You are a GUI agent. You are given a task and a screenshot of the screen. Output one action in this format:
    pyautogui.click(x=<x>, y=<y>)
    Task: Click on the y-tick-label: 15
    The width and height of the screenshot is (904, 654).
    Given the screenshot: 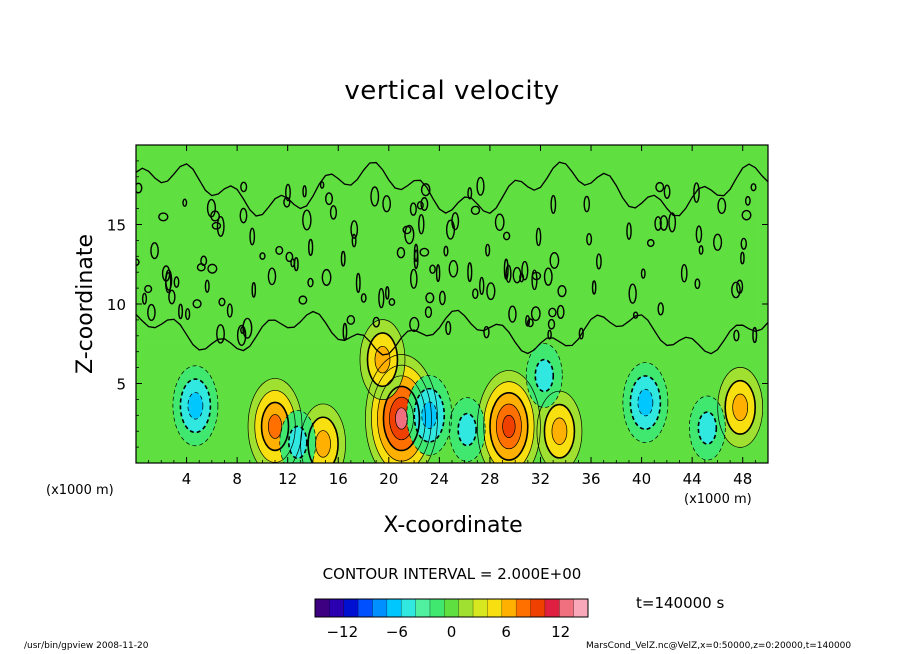 What is the action you would take?
    pyautogui.click(x=116, y=226)
    